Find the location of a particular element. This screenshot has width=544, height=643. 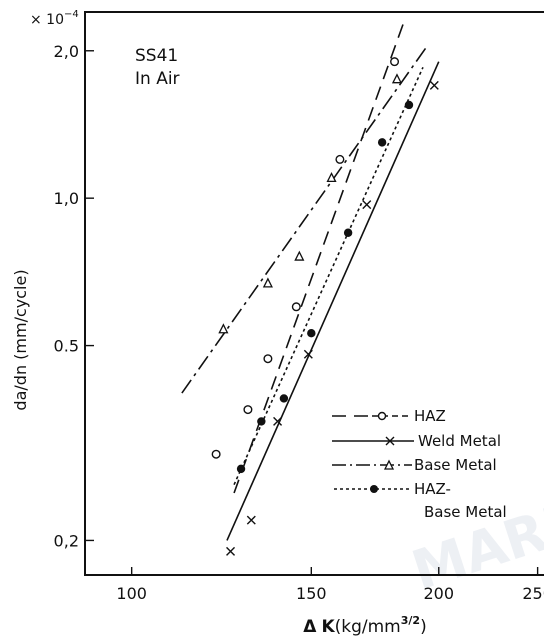

legend-entry-weld-metal: Weld Metal is located at coordinates (416, 441).